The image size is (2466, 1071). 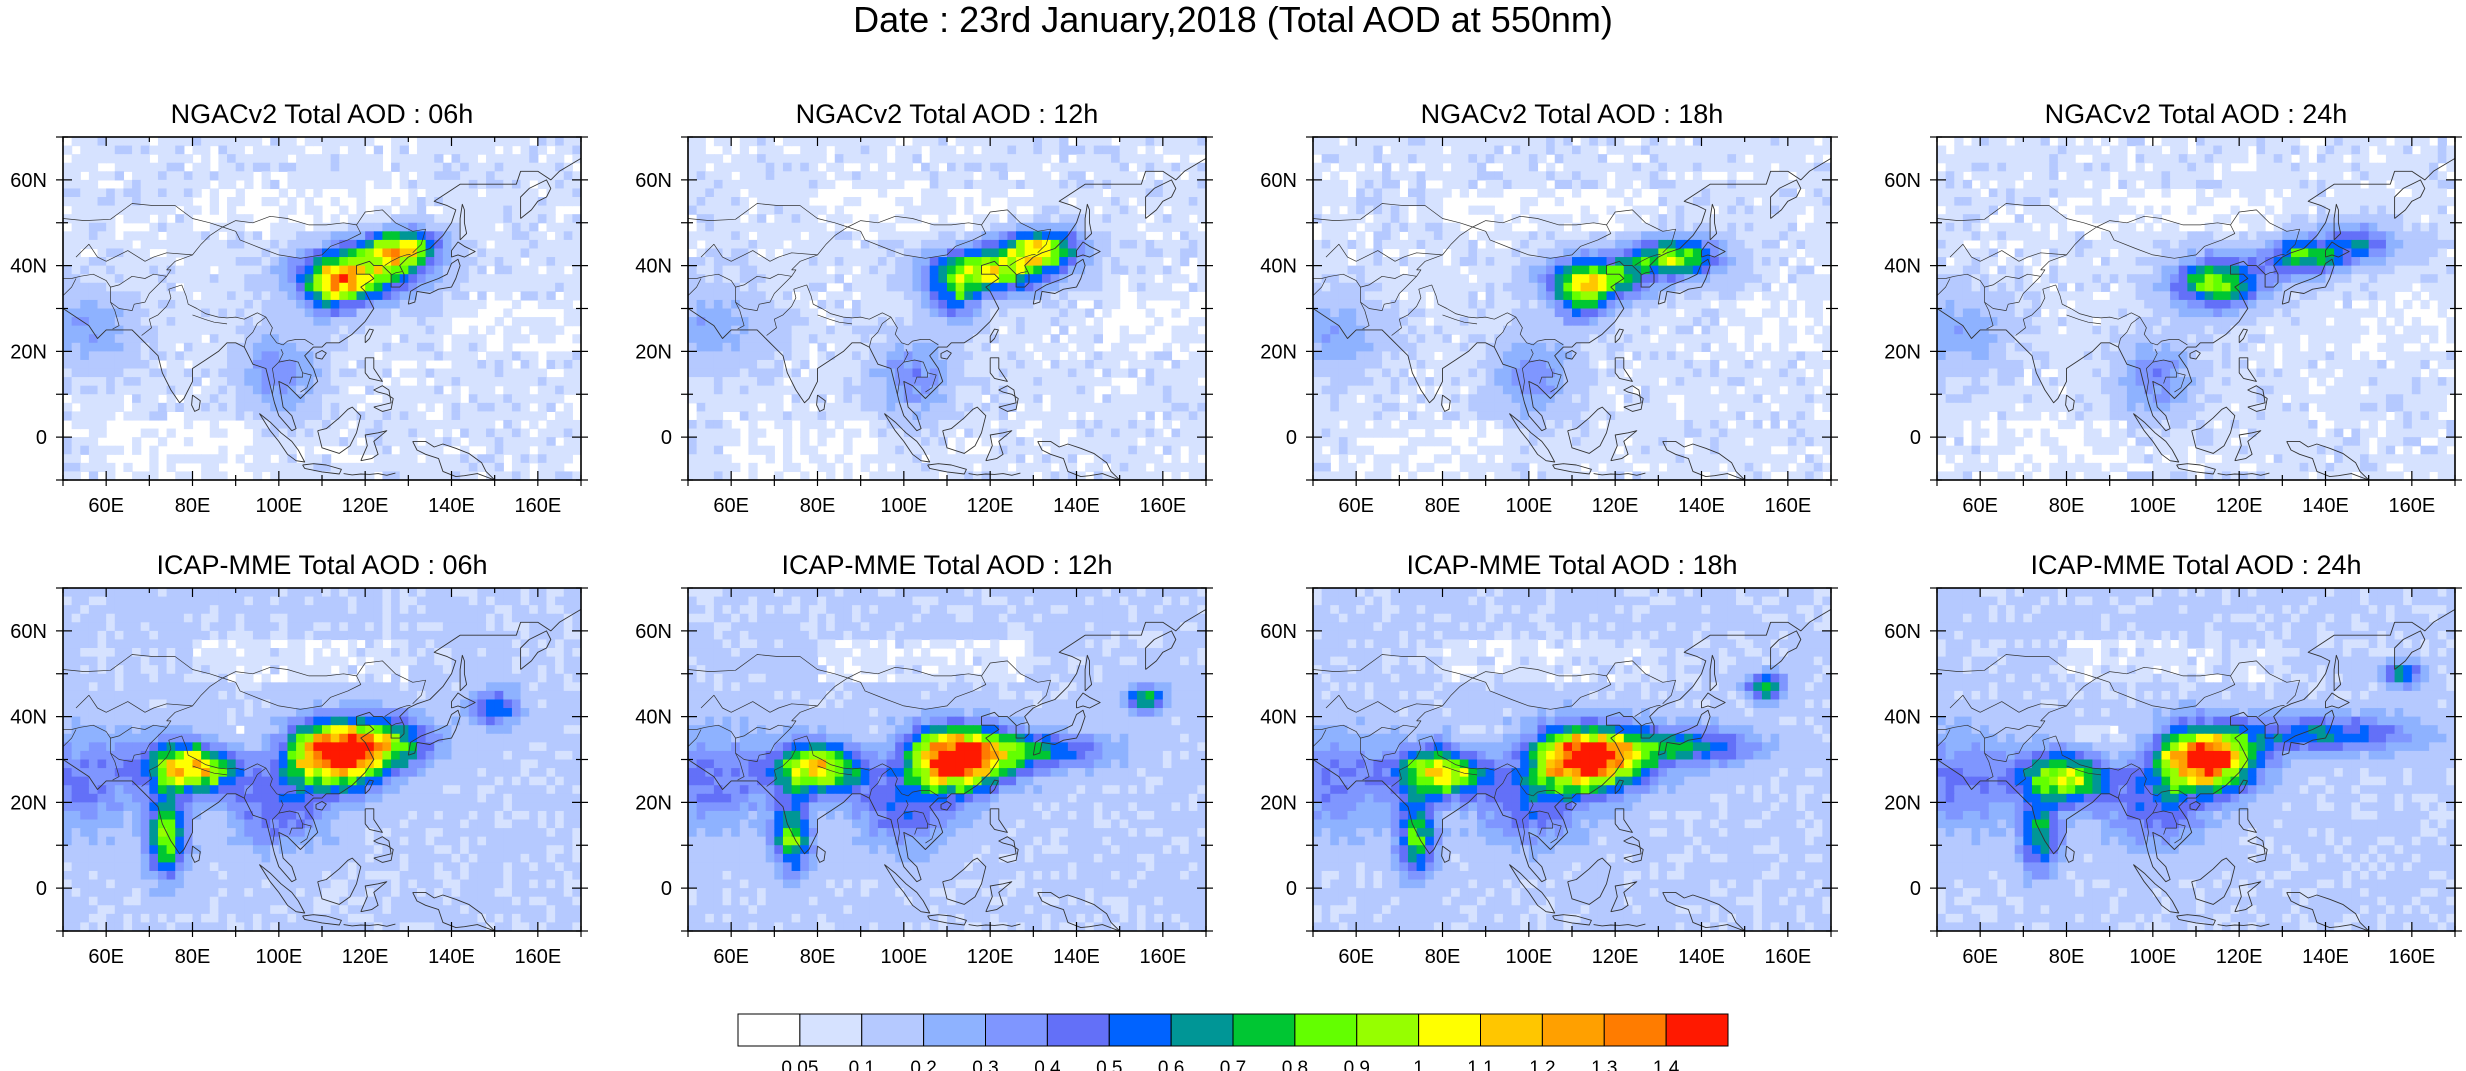 I want to click on colorbar-label: 0.2, so click(x=923, y=1064).